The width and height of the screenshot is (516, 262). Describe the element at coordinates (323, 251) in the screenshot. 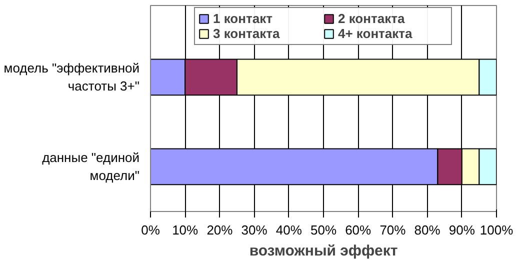

I see `x-axis-title: возможный эффект` at that location.